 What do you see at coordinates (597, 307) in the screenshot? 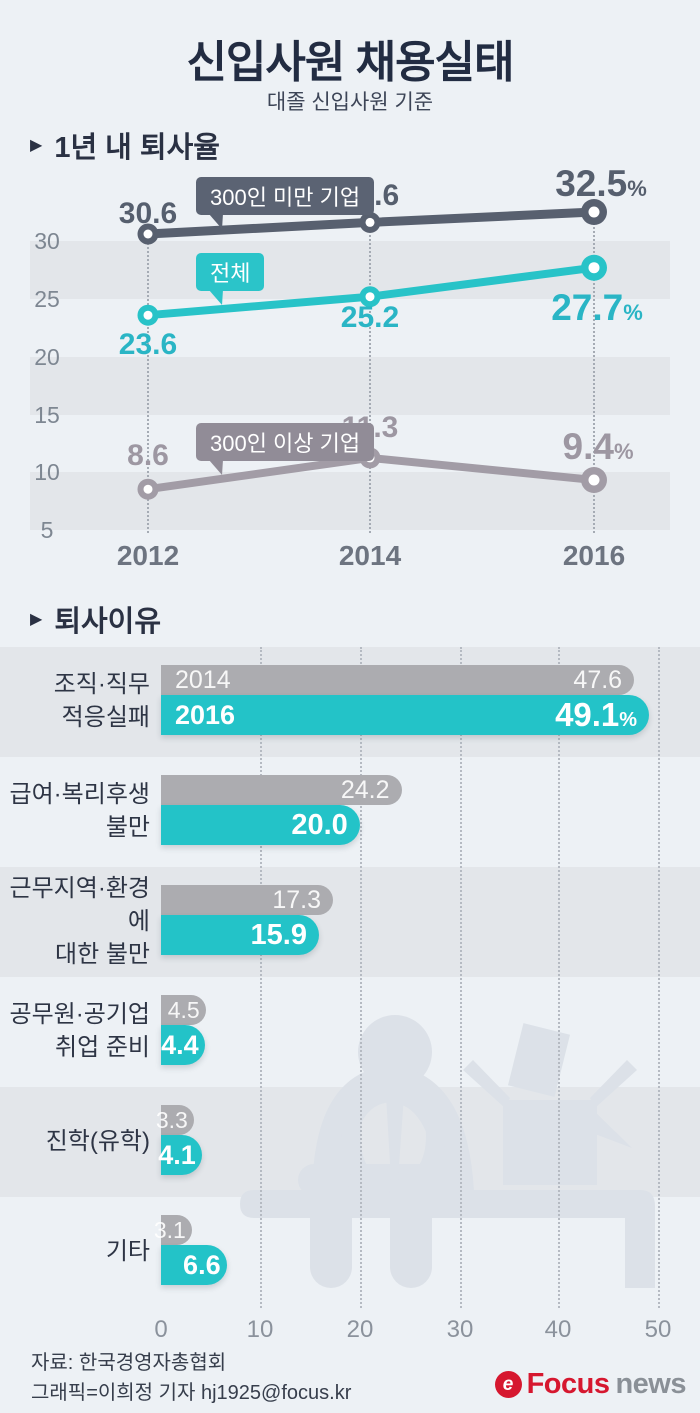
I see `value-total-2016: 27.7%` at bounding box center [597, 307].